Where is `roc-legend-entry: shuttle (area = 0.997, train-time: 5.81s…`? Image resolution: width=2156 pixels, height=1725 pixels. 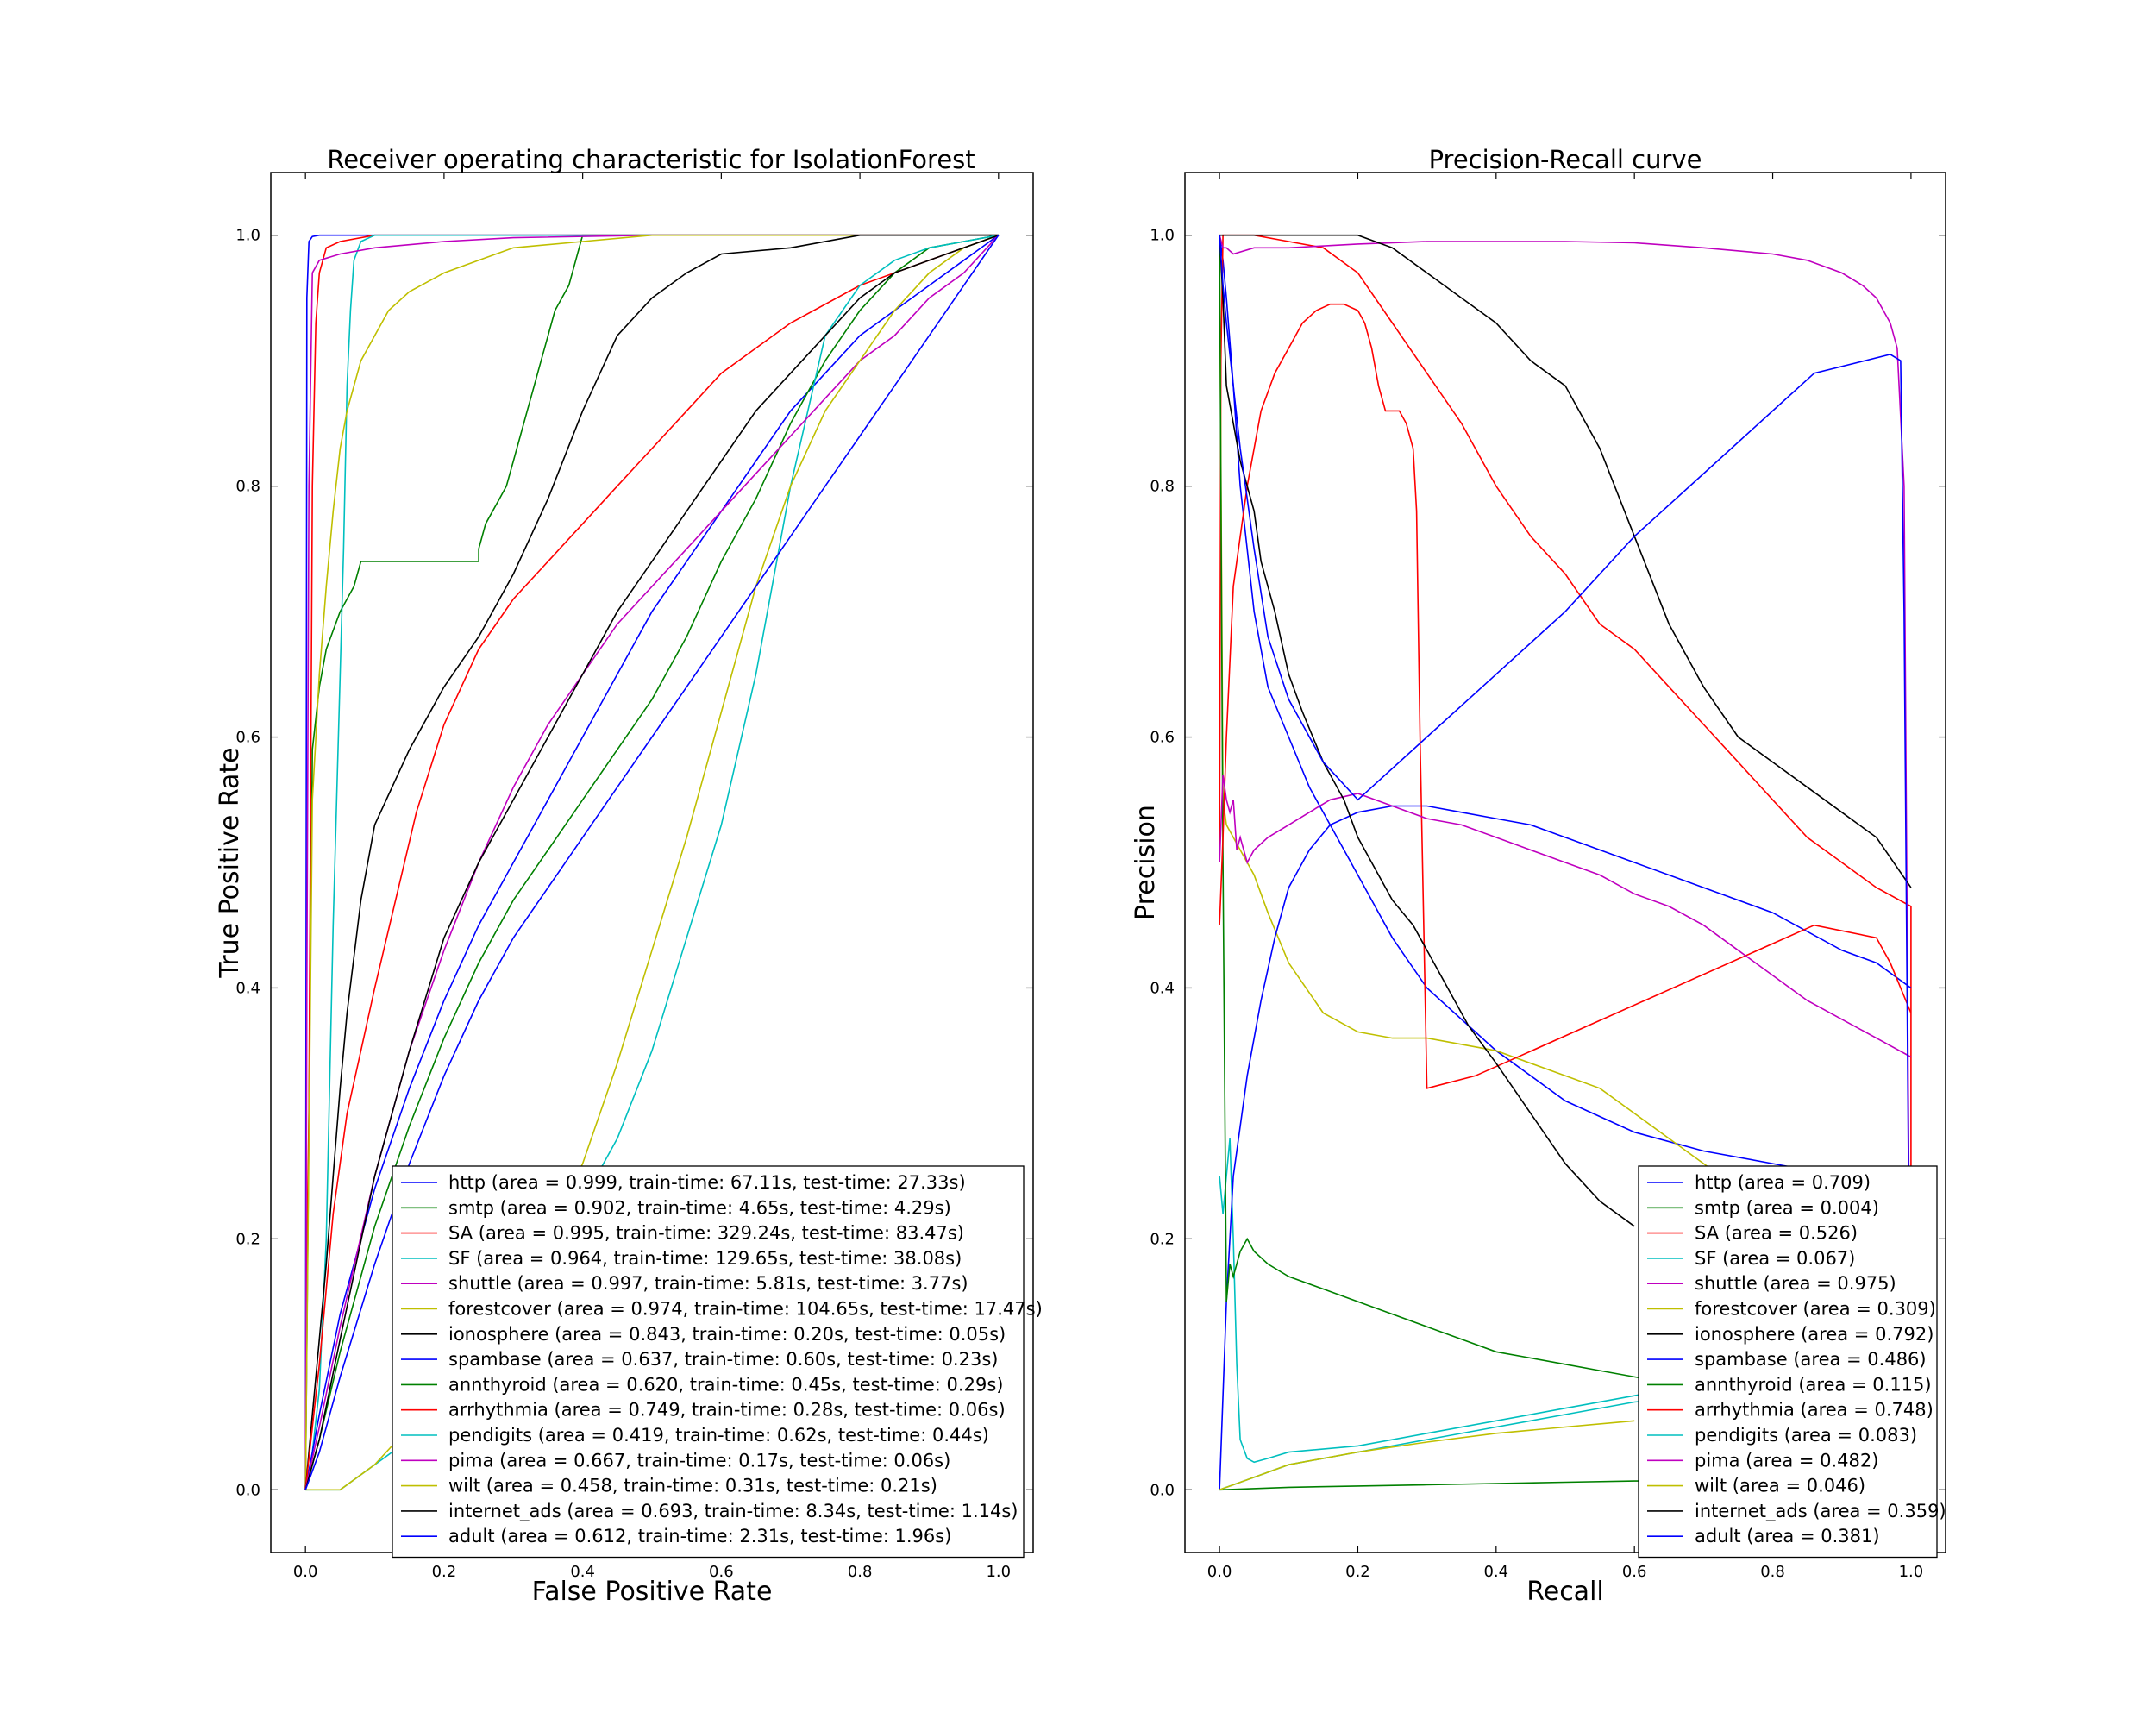 roc-legend-entry: shuttle (area = 0.997, train-time: 5.81s… is located at coordinates (708, 1283).